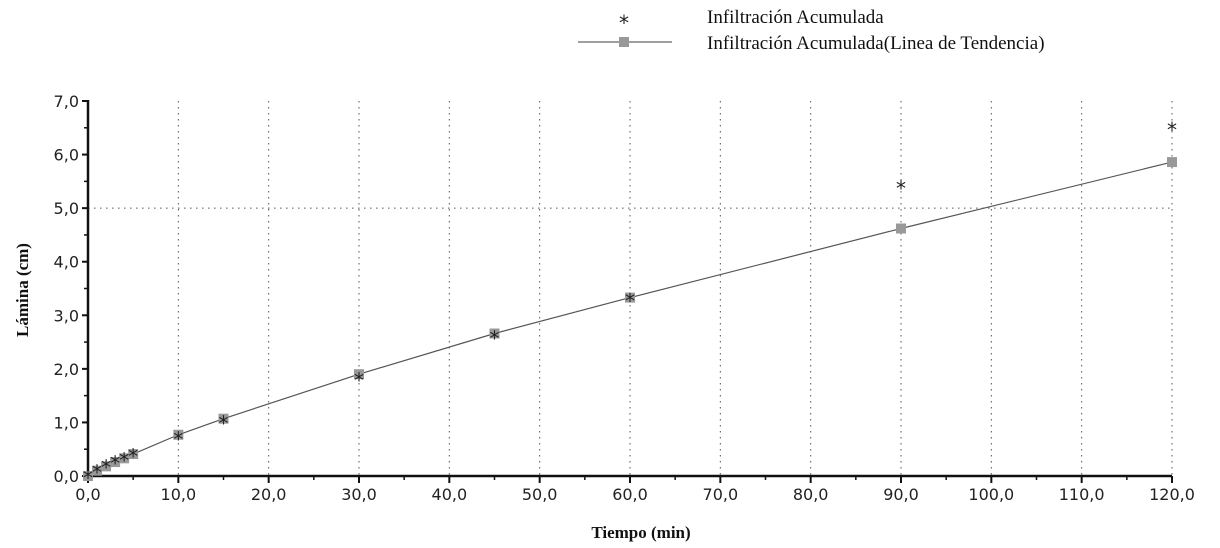  I want to click on x-tick-label: 80,0, so click(811, 494).